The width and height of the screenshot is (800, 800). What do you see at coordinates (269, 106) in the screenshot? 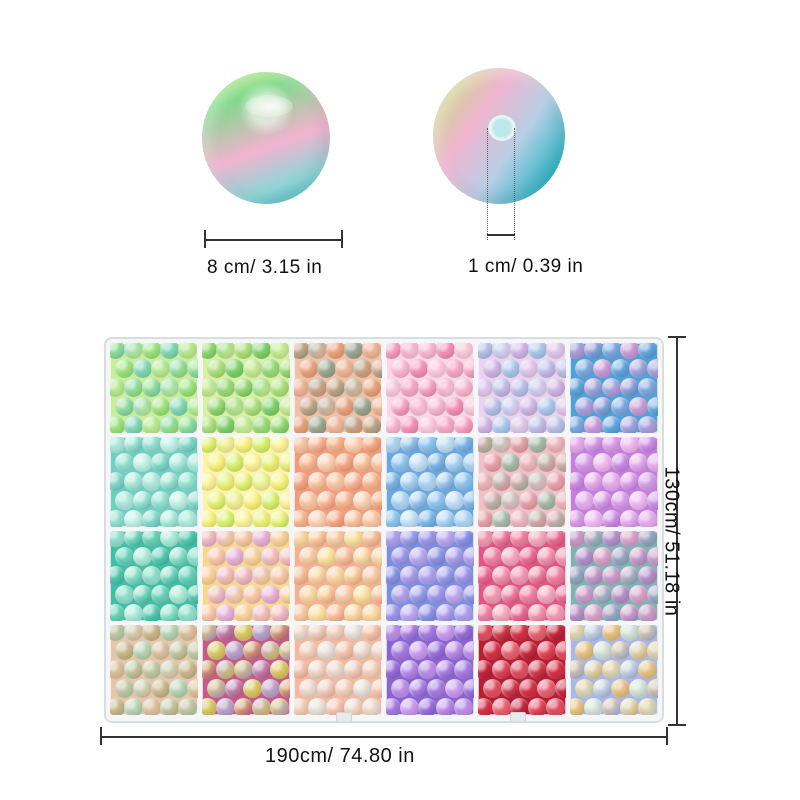
I see `bead-hole-highlight` at bounding box center [269, 106].